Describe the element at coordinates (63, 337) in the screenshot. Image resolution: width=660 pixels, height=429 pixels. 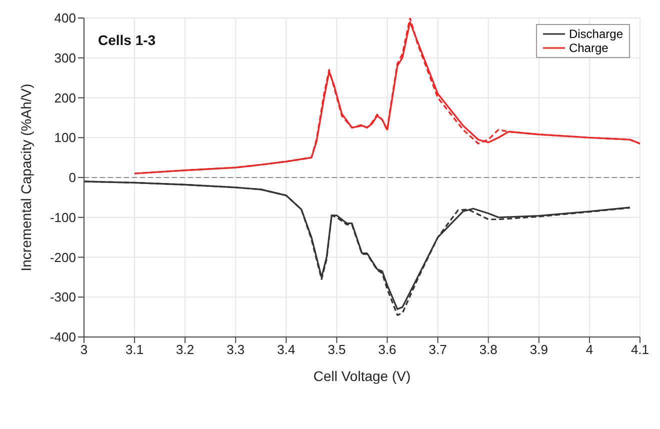
I see `y-tick-label: -400` at that location.